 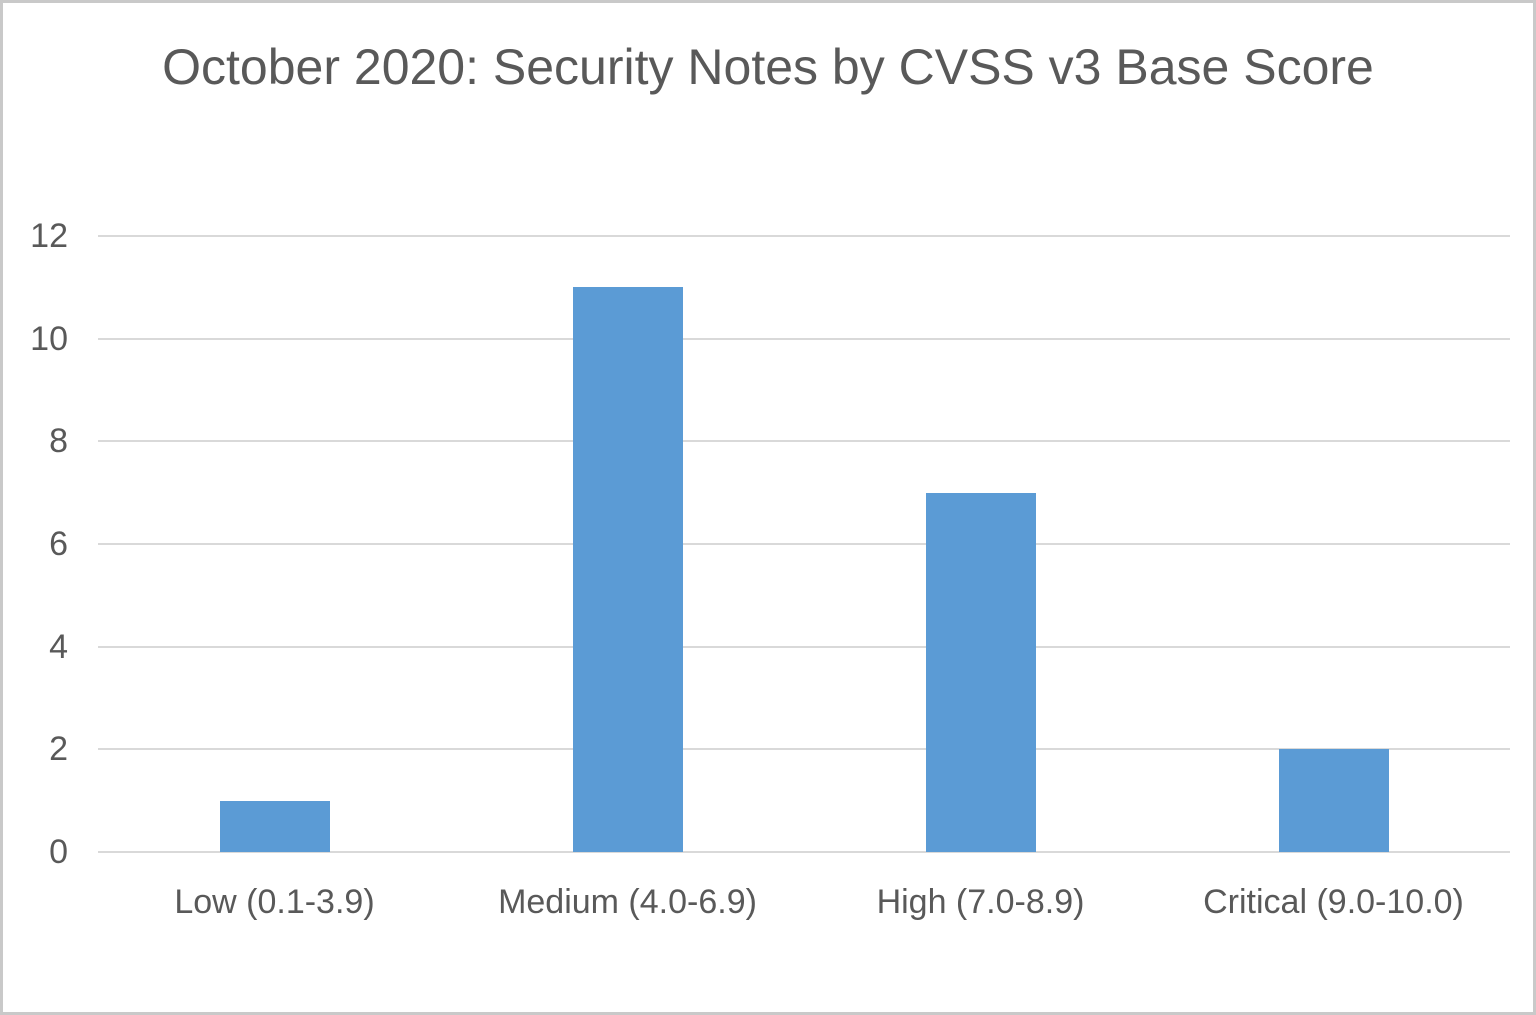 What do you see at coordinates (1333, 902) in the screenshot?
I see `x-tick-label-critical-9-0-10-0: Critical (9.0-10.0)` at bounding box center [1333, 902].